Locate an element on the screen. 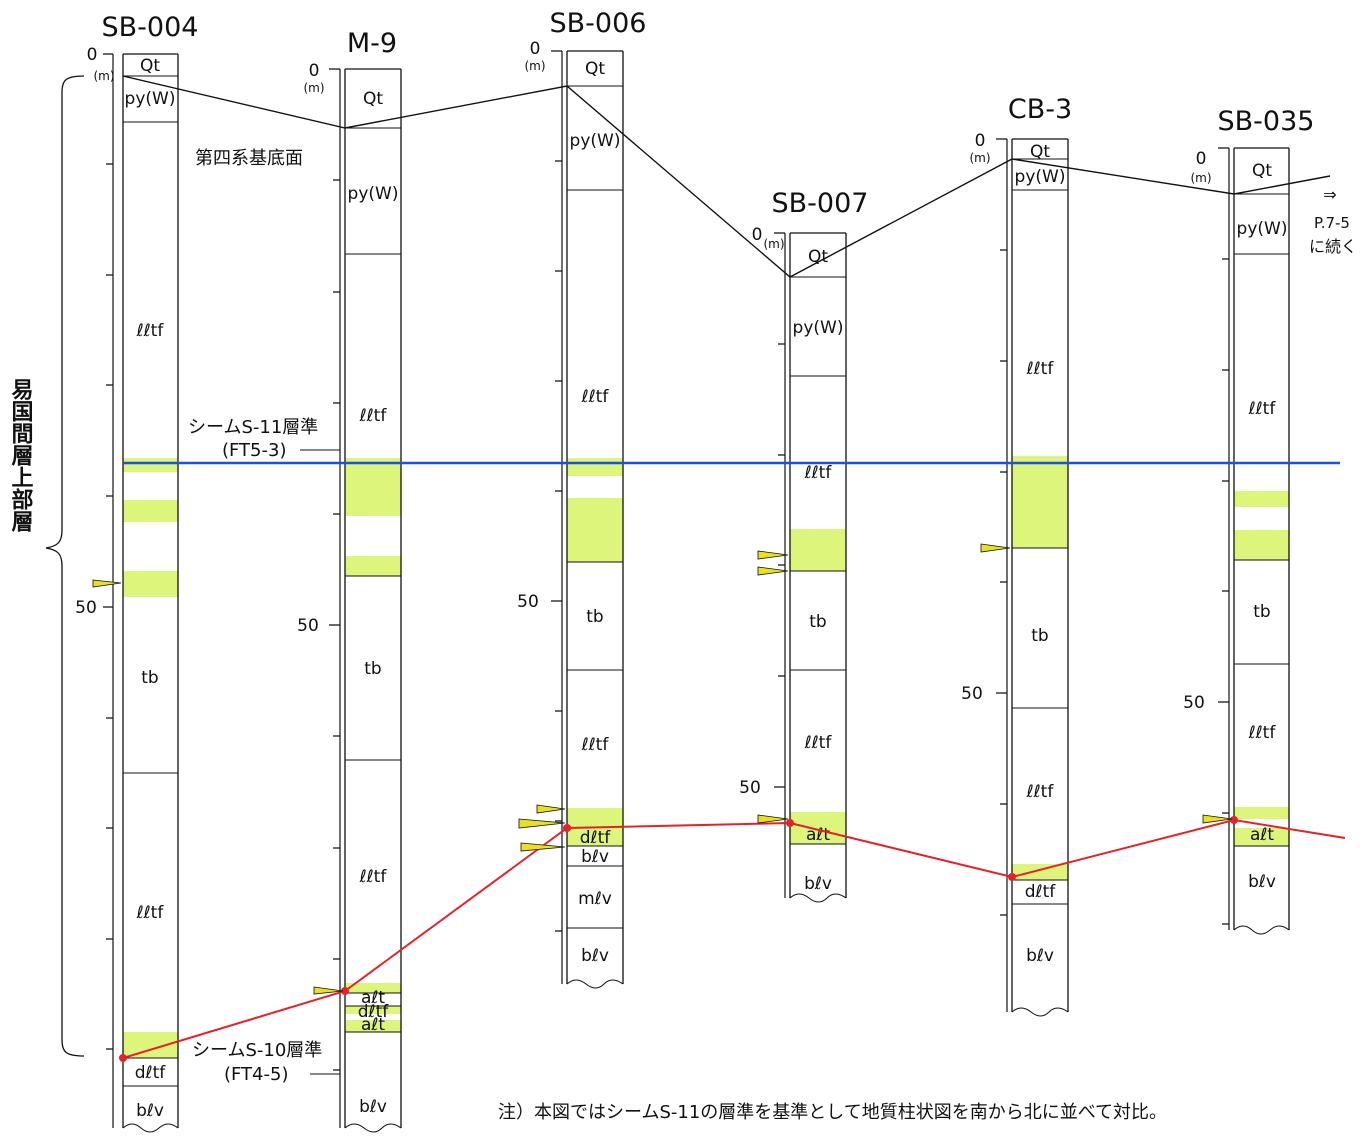  footnote: 注）本図ではシームS-11の層準を基準として地質柱状図を南から北に並べて対比。 is located at coordinates (832, 1112).